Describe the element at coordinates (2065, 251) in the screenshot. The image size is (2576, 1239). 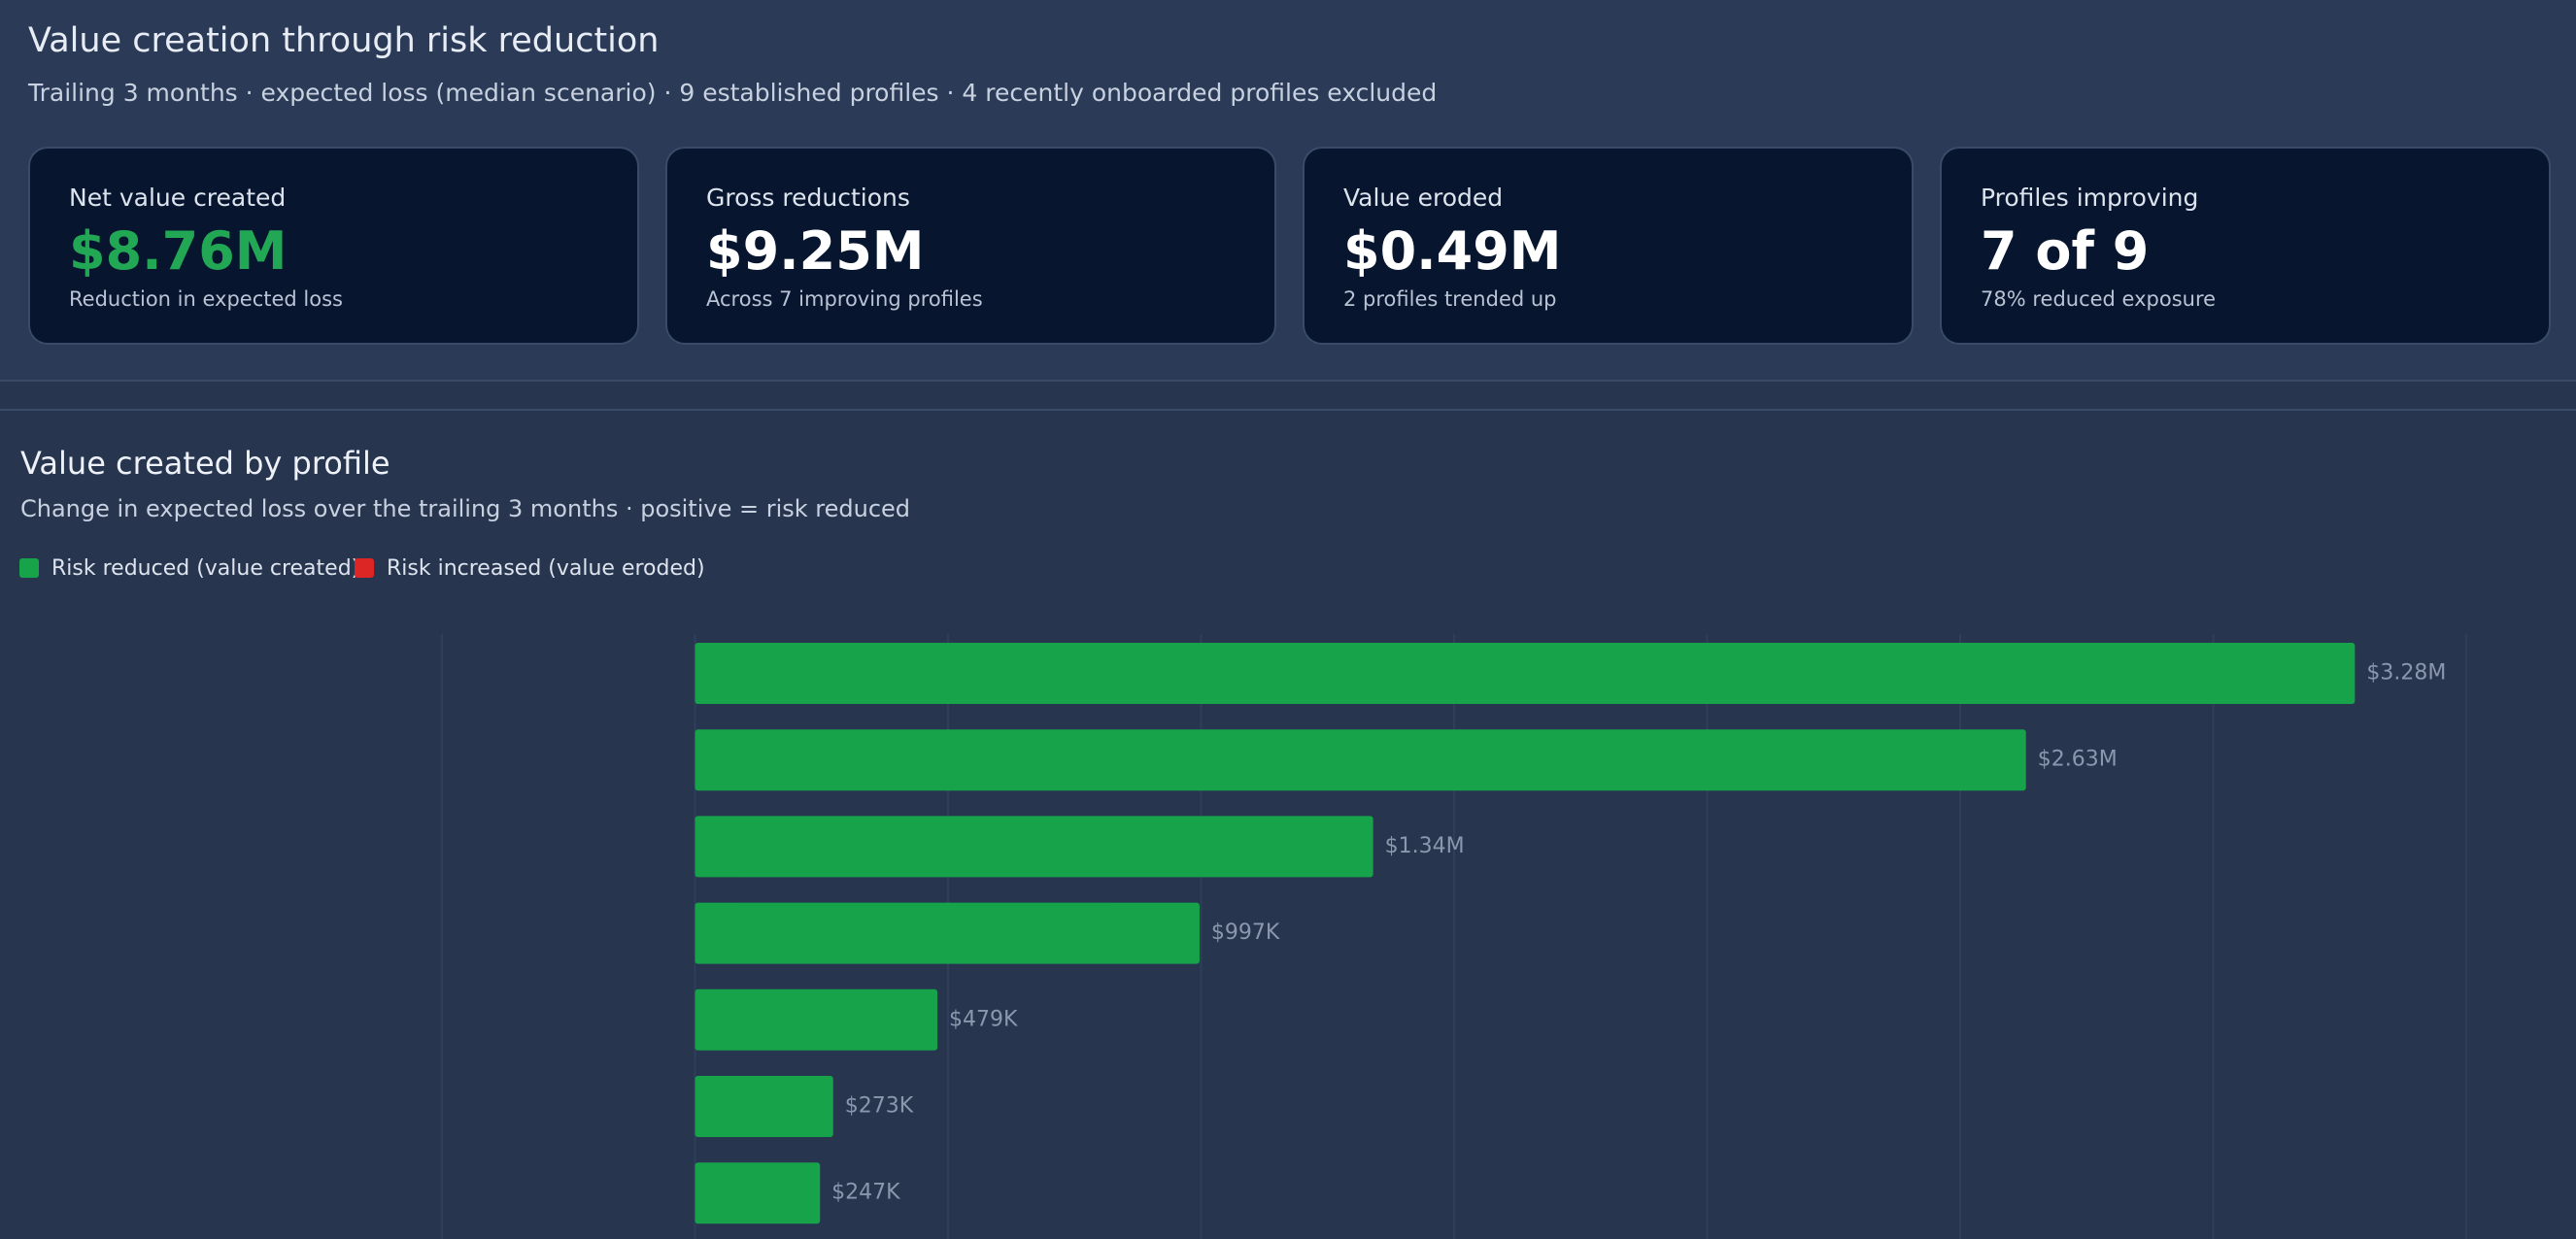
I see `kpi-value: 7 of 9` at that location.